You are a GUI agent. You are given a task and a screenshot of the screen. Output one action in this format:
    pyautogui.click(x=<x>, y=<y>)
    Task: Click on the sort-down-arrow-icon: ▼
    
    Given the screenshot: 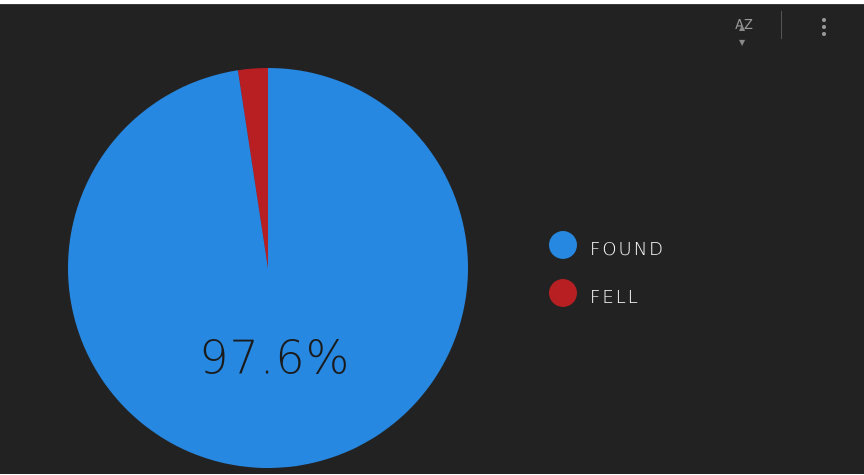 What is the action you would take?
    pyautogui.click(x=742, y=42)
    